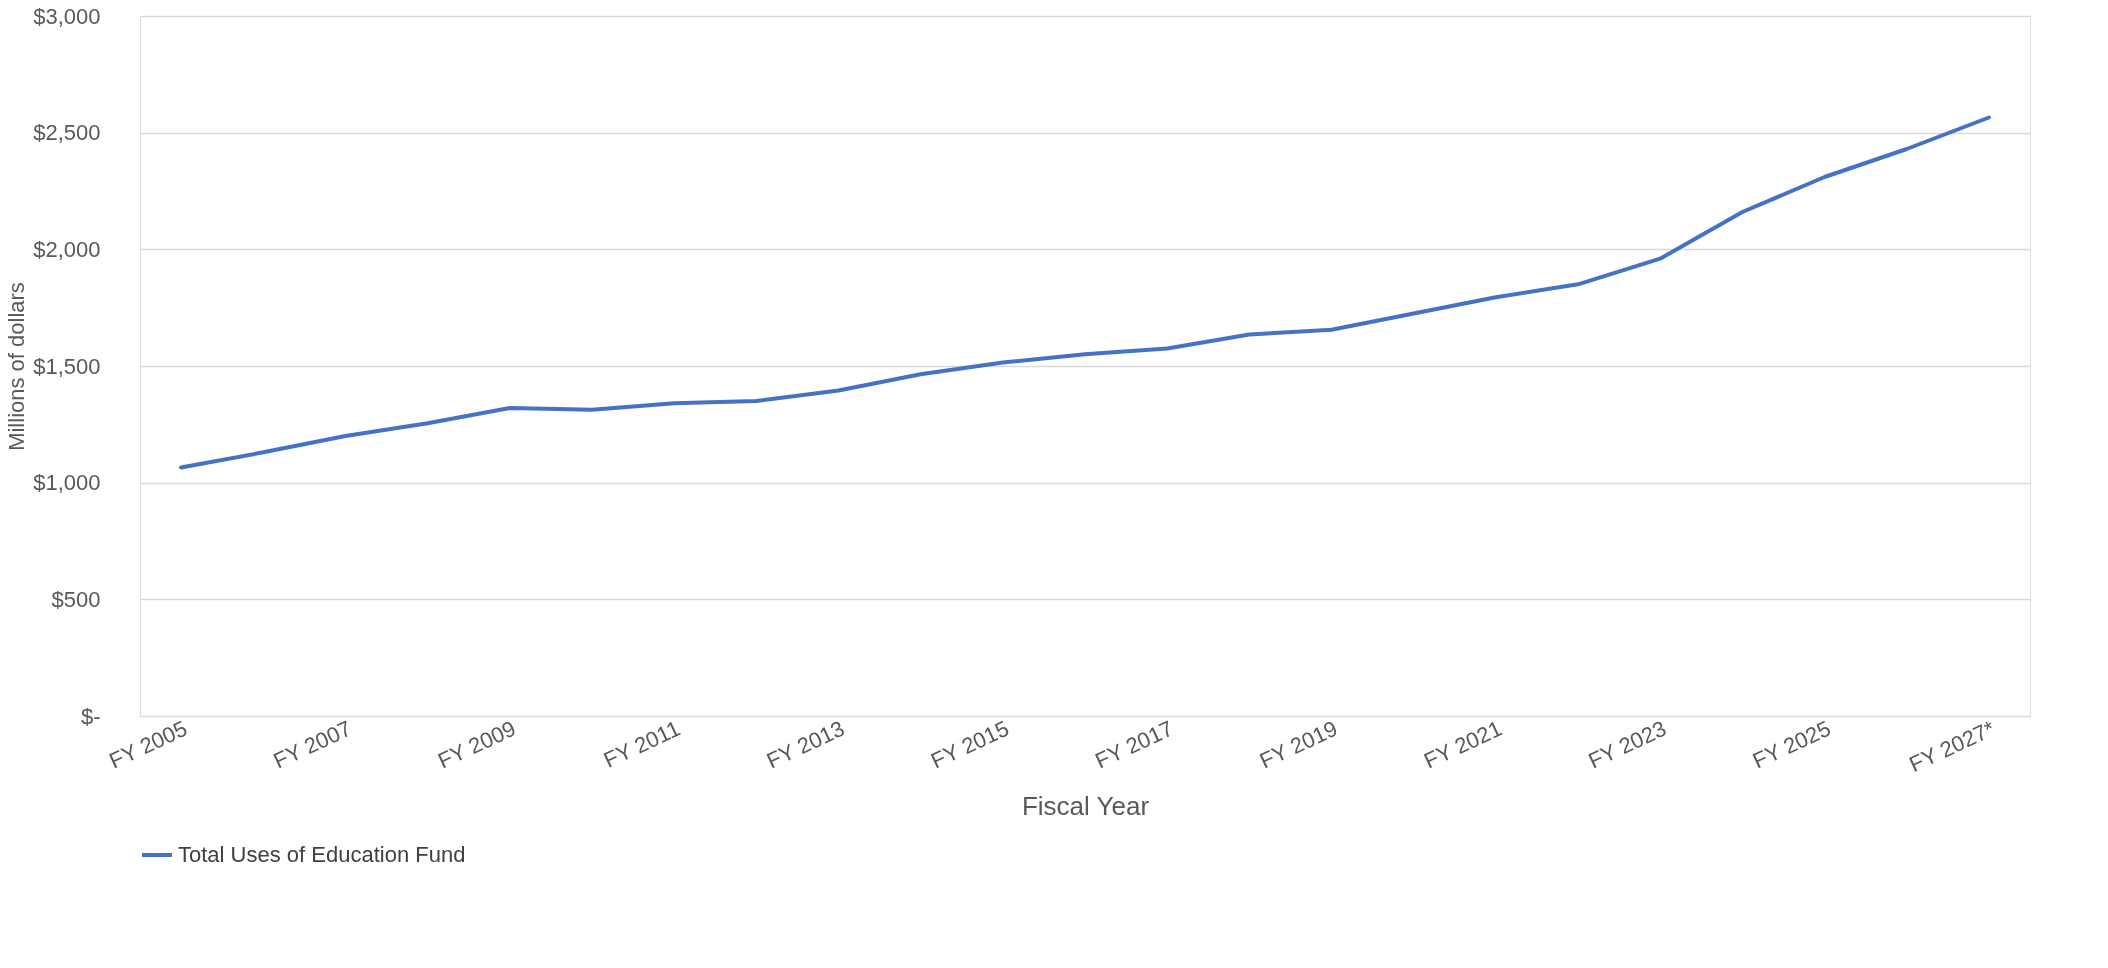  Describe the element at coordinates (67, 249) in the screenshot. I see `y-tick-label: $2,000` at that location.